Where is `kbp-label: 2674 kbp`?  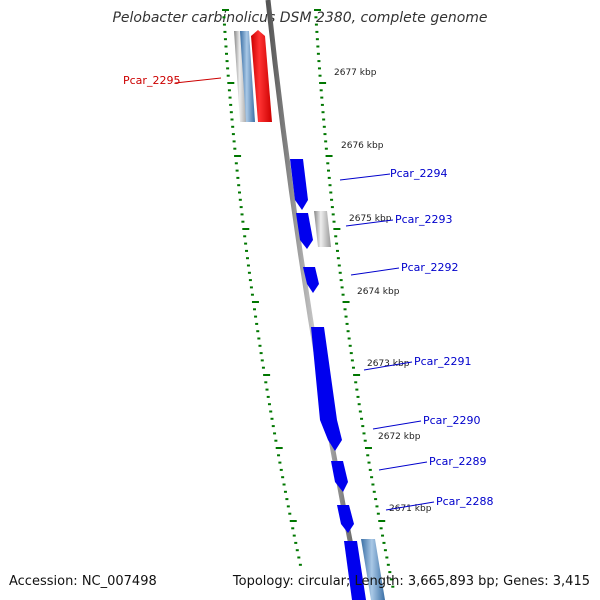
kbp-label: 2674 kbp is located at coordinates (378, 292).